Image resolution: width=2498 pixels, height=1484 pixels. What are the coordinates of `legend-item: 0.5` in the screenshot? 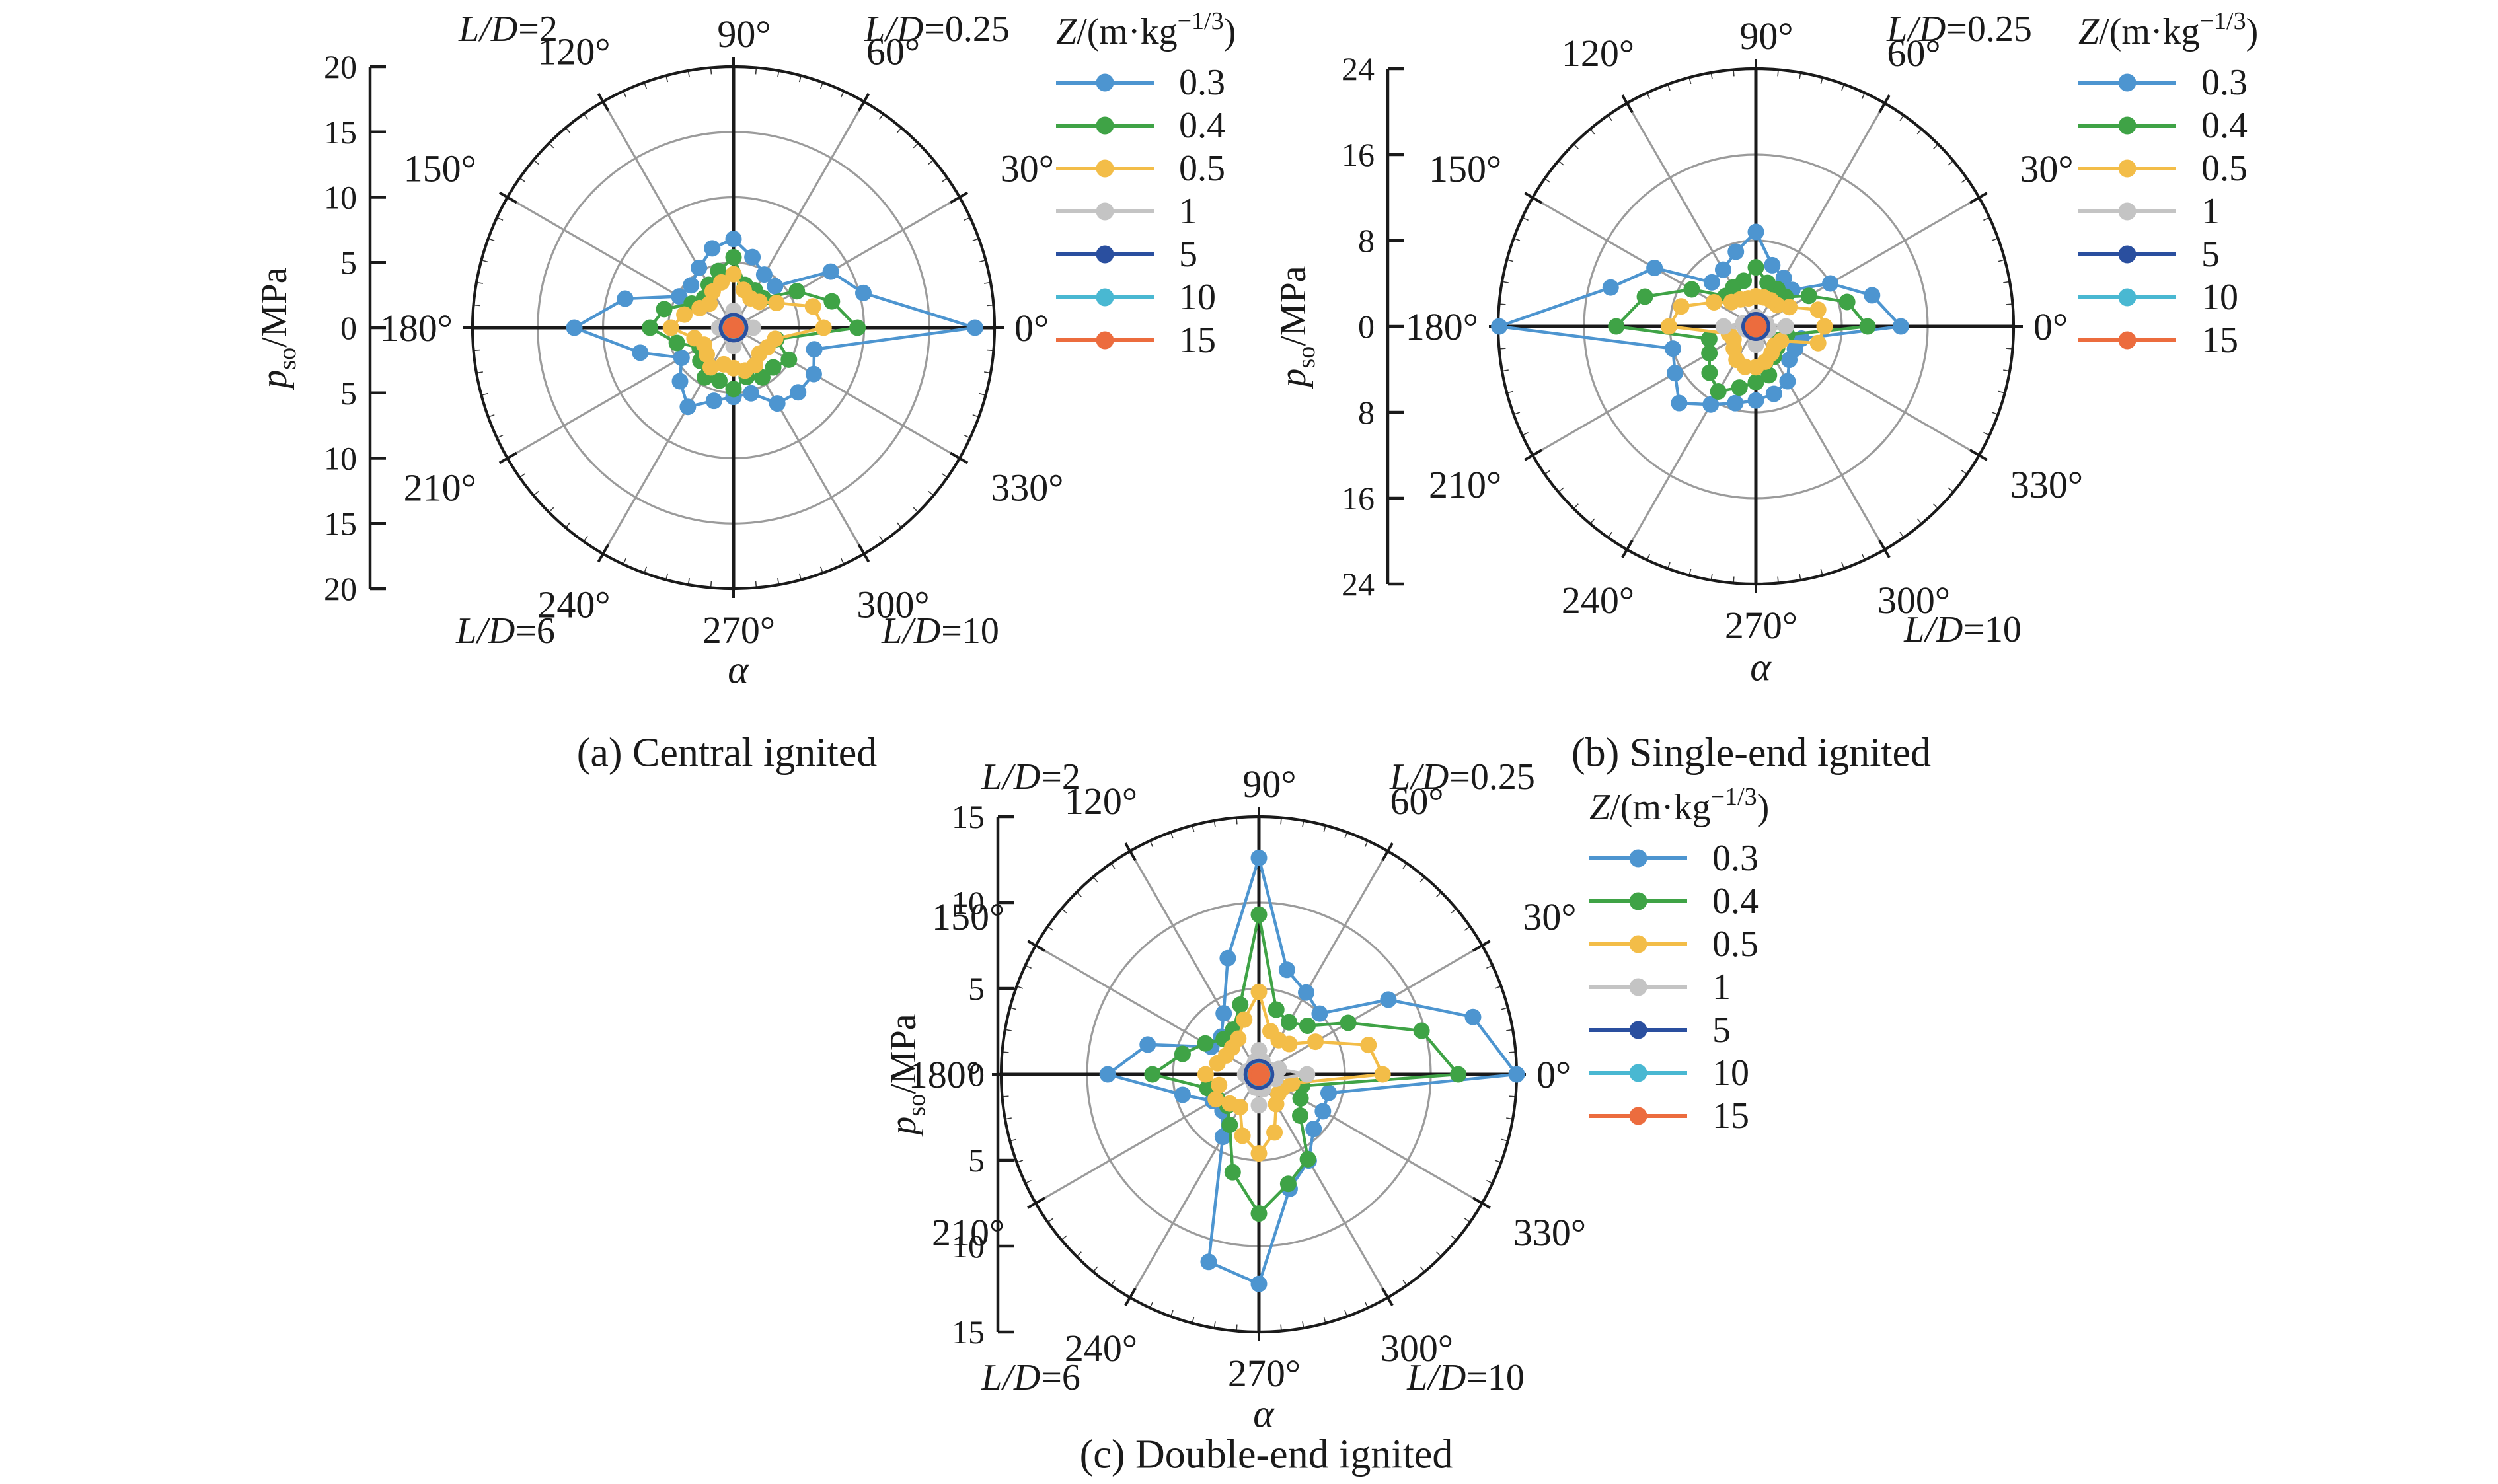 It's located at (1774, 943).